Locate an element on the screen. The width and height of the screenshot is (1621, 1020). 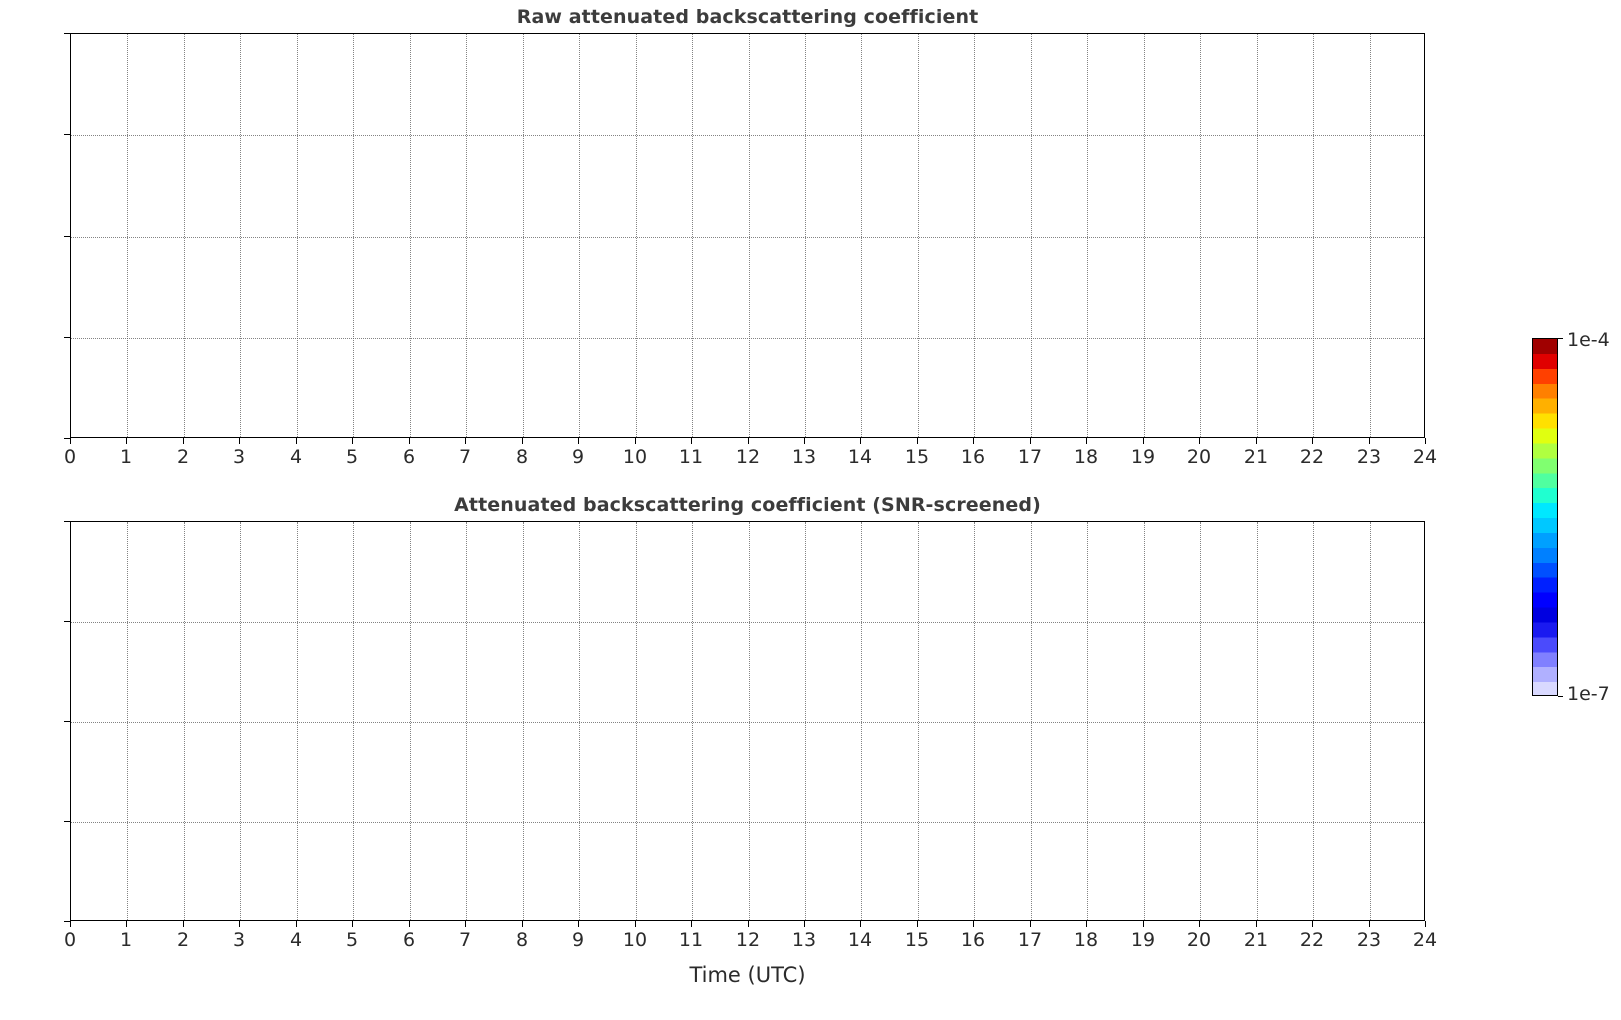
x-tick-label: 17 is located at coordinates (1030, 457).